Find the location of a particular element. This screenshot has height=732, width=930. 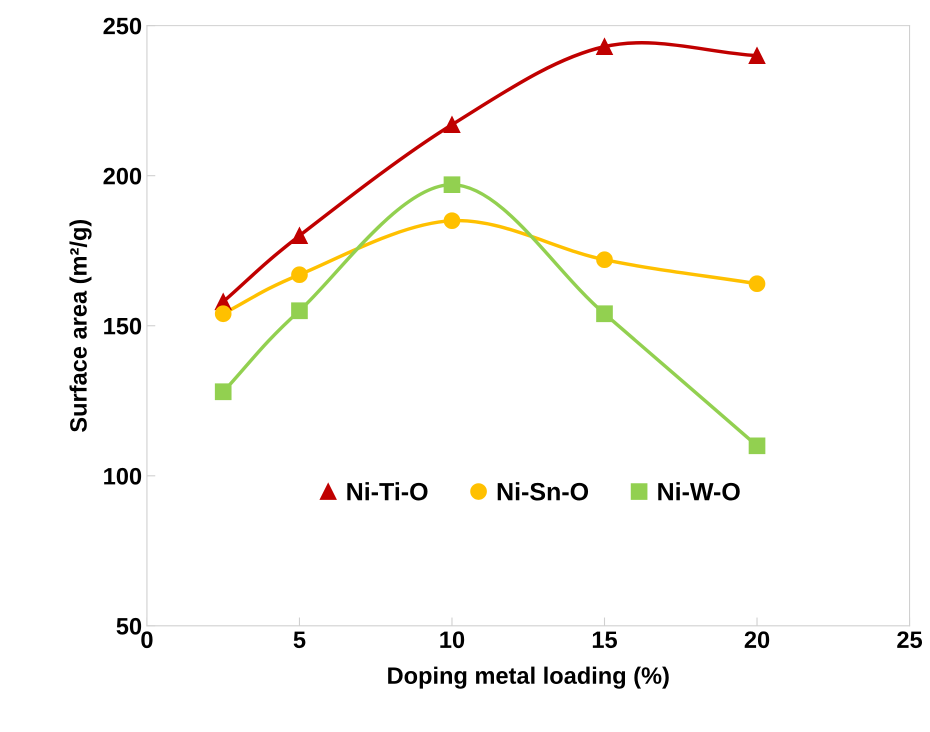

y-tick-label: 200 is located at coordinates (123, 176).